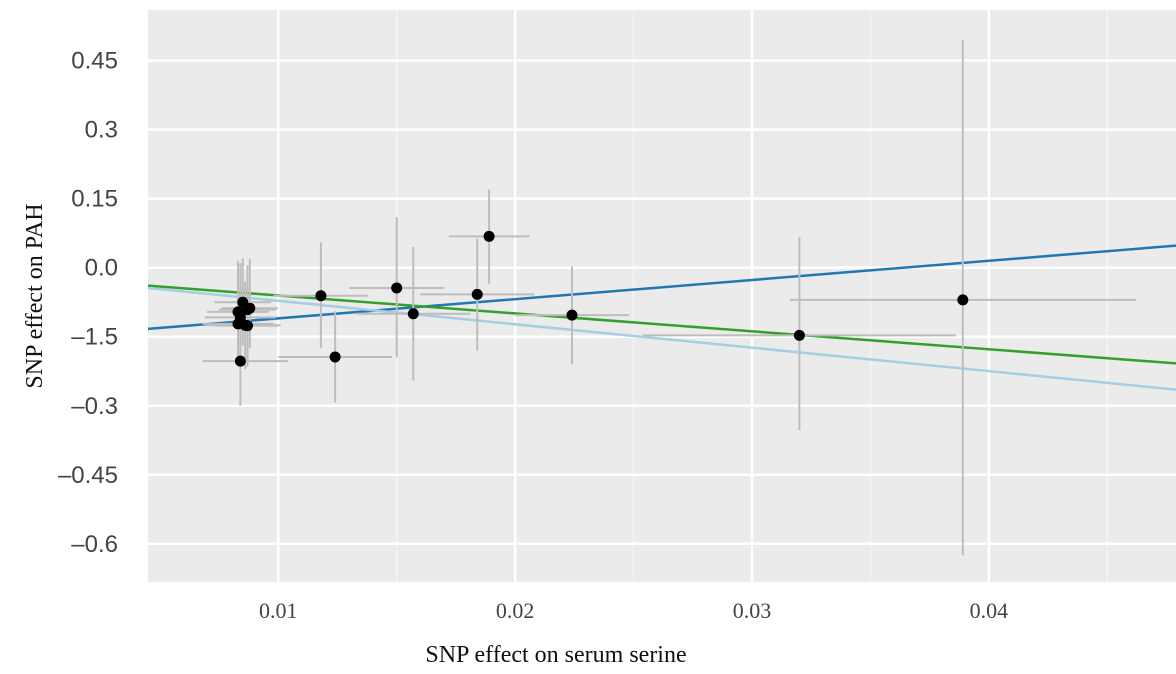 Image resolution: width=1176 pixels, height=674 pixels. Describe the element at coordinates (35, 295) in the screenshot. I see `y-axis-title: SNP effect on PAH` at that location.